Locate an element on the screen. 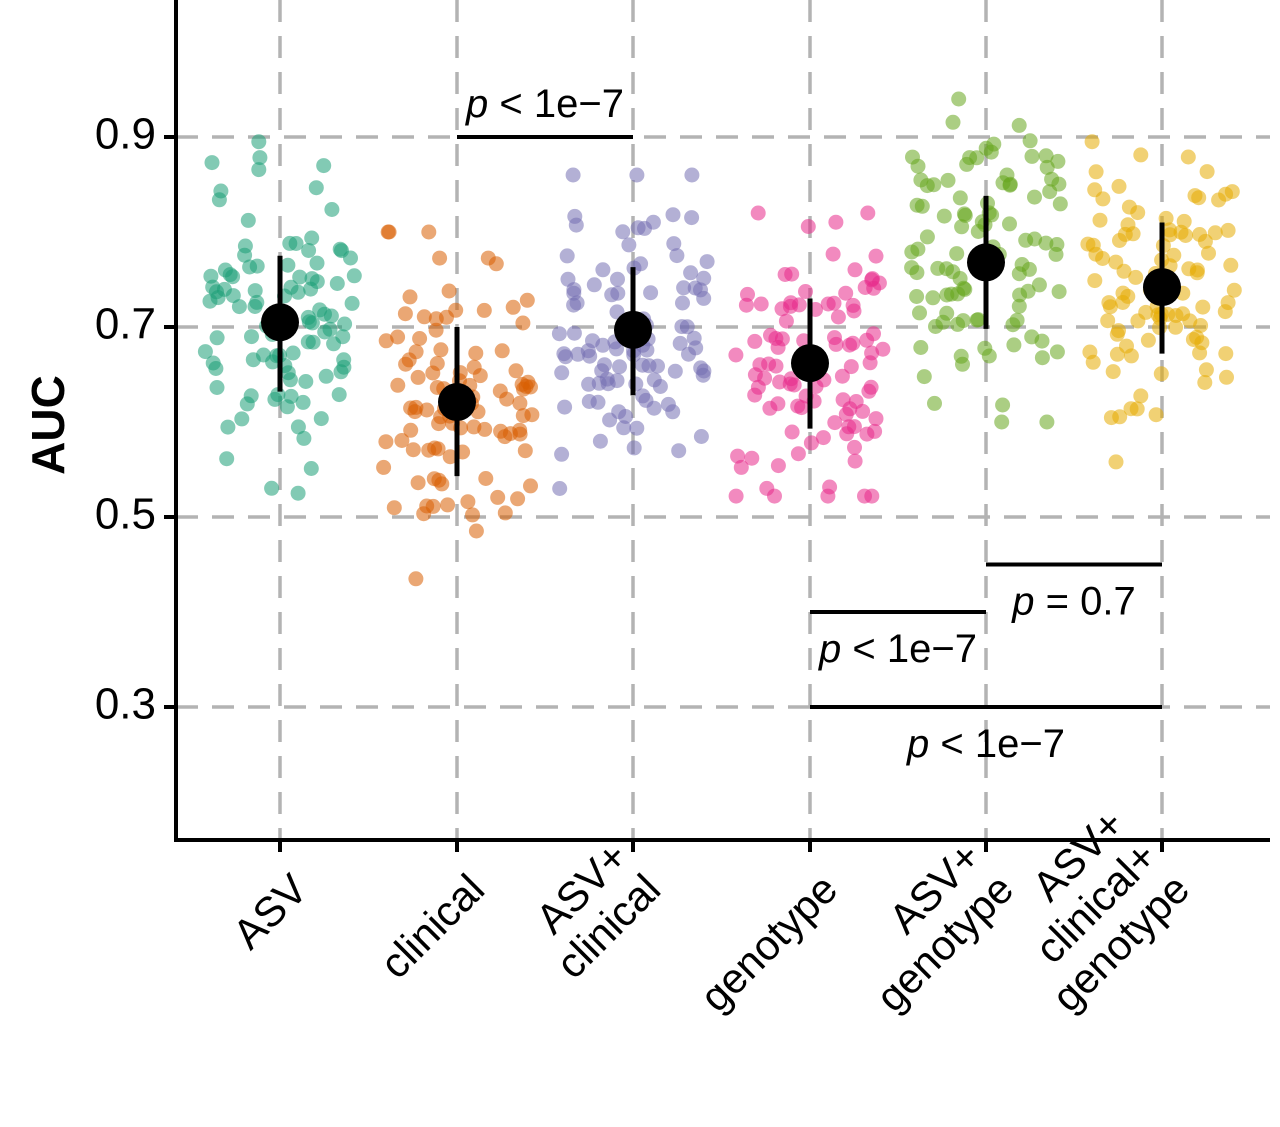  x-tick-label: clinical is located at coordinates (432, 926).